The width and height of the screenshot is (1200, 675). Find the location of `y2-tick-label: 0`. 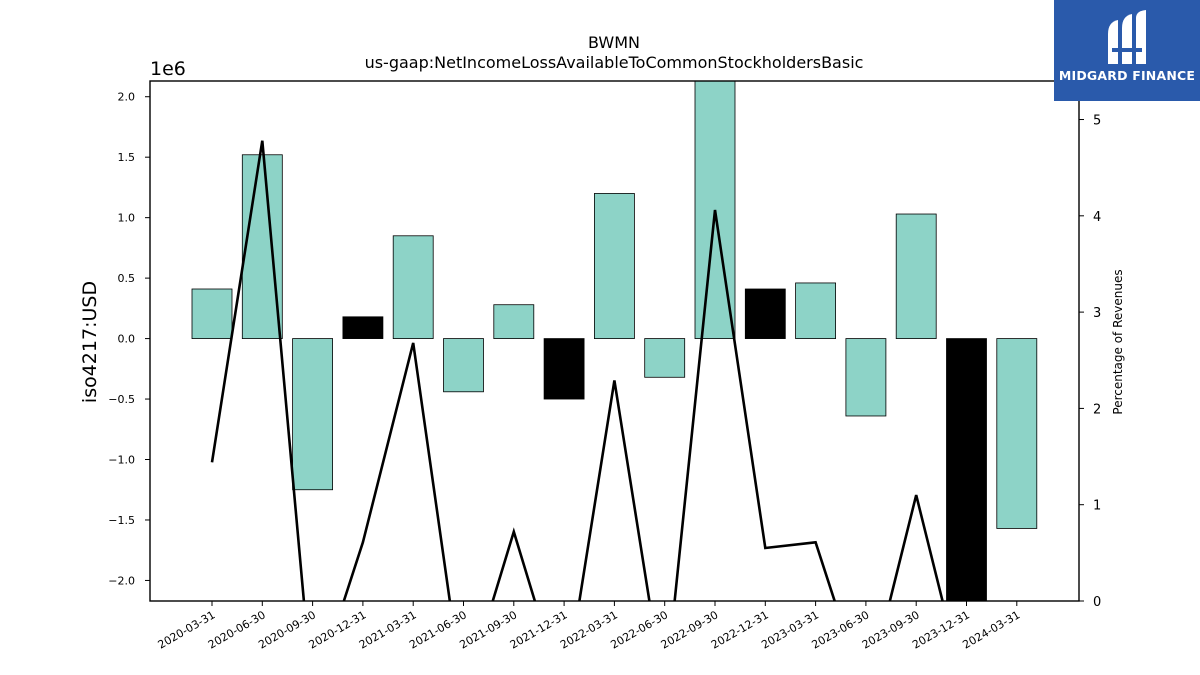

y2-tick-label: 0 is located at coordinates (1097, 602).